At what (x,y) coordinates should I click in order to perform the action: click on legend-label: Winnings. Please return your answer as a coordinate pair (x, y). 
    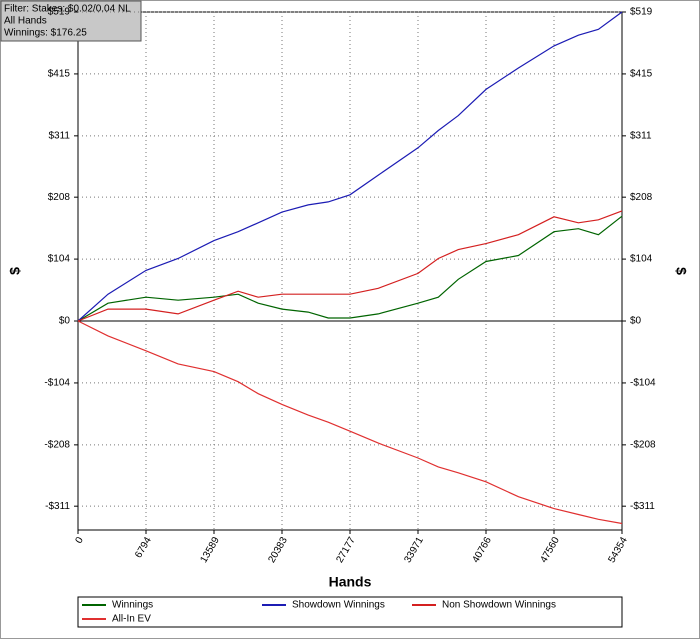
    Looking at the image, I should click on (132, 605).